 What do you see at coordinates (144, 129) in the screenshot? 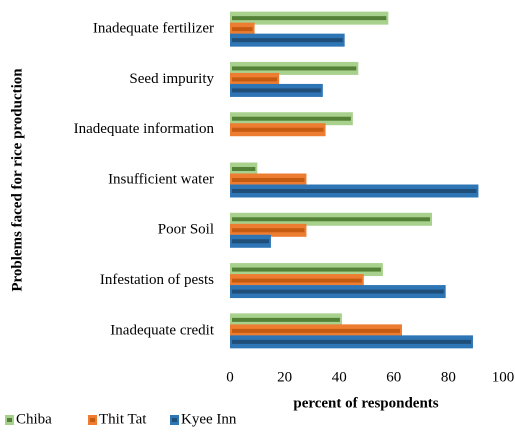
I see `y-tick-label: Inadequate information` at bounding box center [144, 129].